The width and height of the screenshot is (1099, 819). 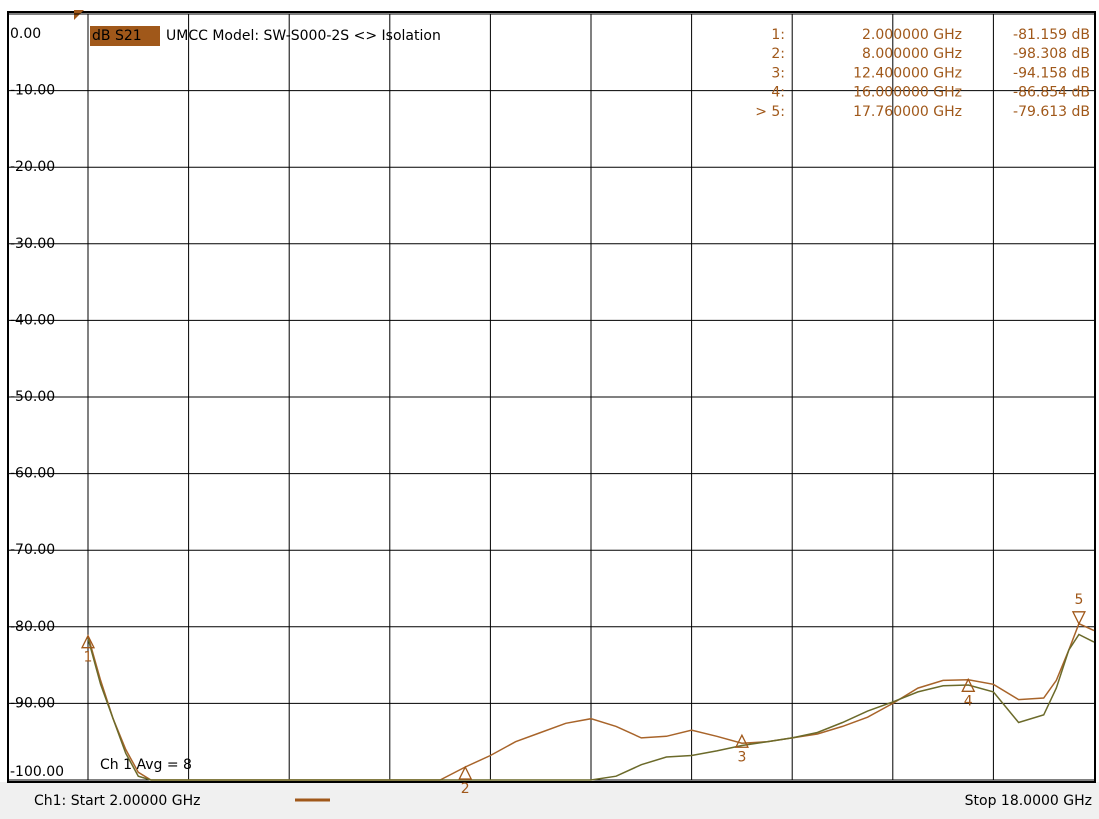 I want to click on marker-label: 5, so click(x=1078, y=600).